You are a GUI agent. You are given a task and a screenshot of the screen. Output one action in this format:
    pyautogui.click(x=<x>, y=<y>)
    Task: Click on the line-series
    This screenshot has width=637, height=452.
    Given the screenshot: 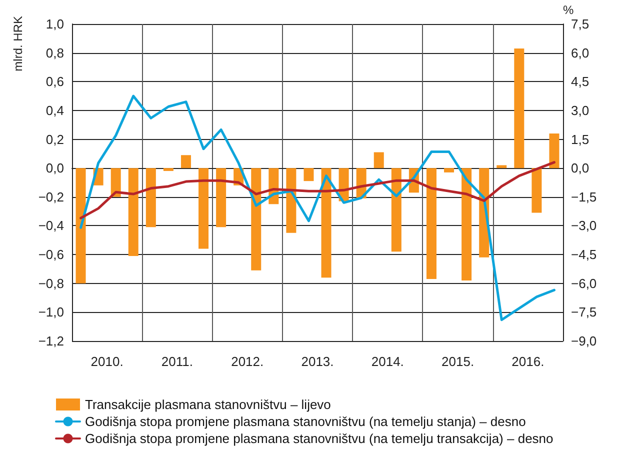 What is the action you would take?
    pyautogui.click(x=318, y=190)
    